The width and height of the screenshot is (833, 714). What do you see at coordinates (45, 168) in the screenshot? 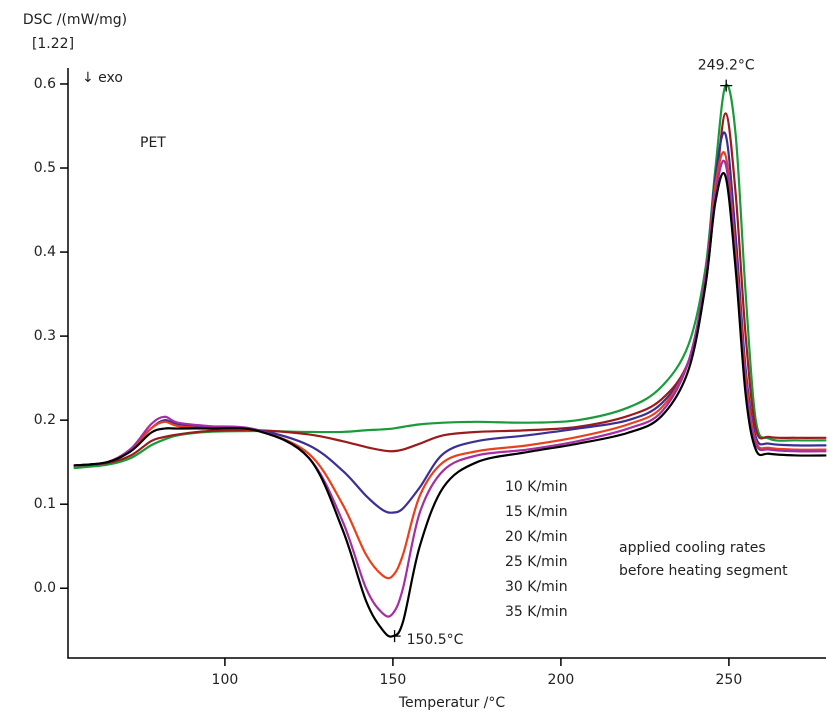
I see `y-tick-label: 0.5` at bounding box center [45, 168].